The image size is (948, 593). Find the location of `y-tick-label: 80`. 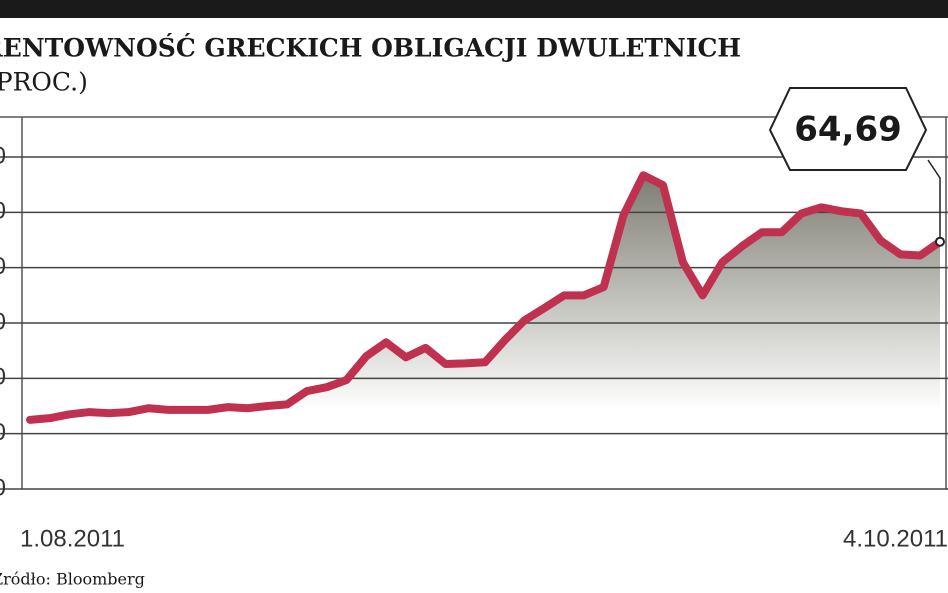

y-tick-label: 80 is located at coordinates (3, 155).